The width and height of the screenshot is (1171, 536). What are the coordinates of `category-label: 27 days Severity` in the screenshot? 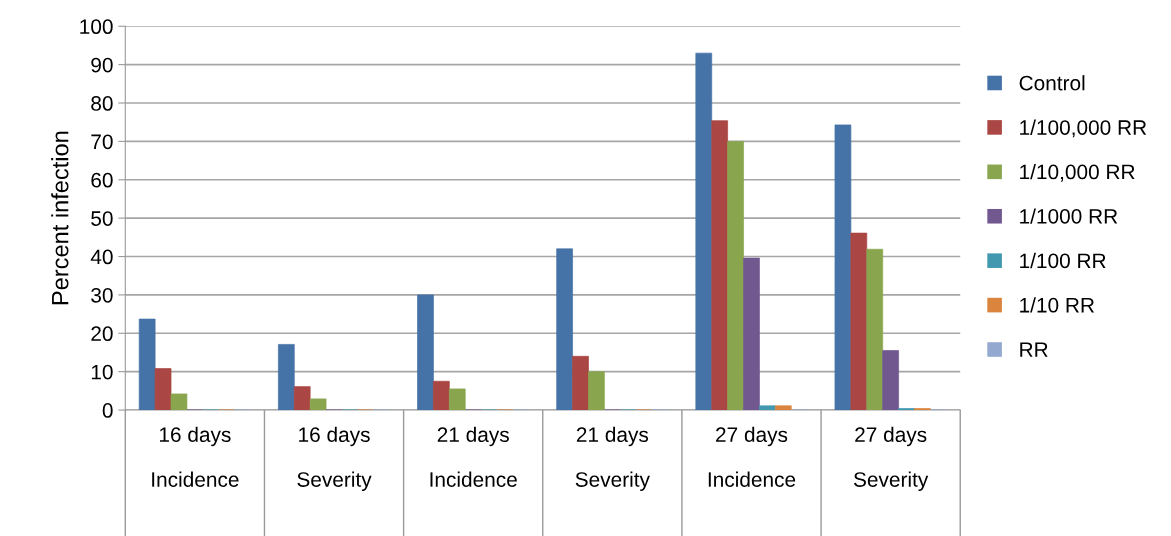 It's located at (891, 459).